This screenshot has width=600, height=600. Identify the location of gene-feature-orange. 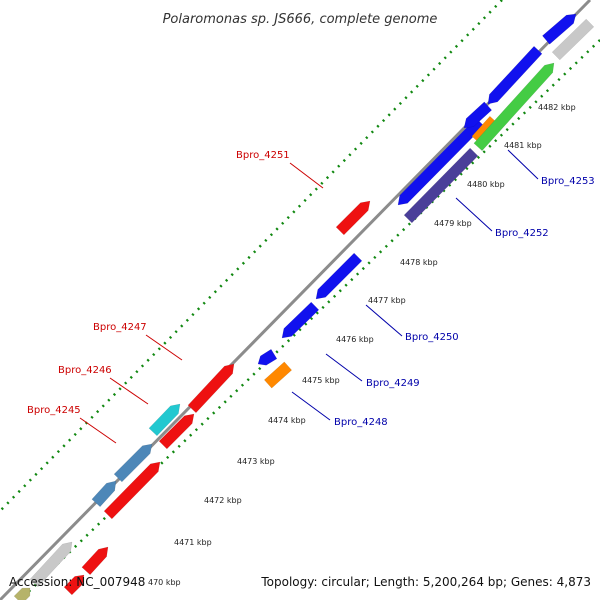
(278, 375).